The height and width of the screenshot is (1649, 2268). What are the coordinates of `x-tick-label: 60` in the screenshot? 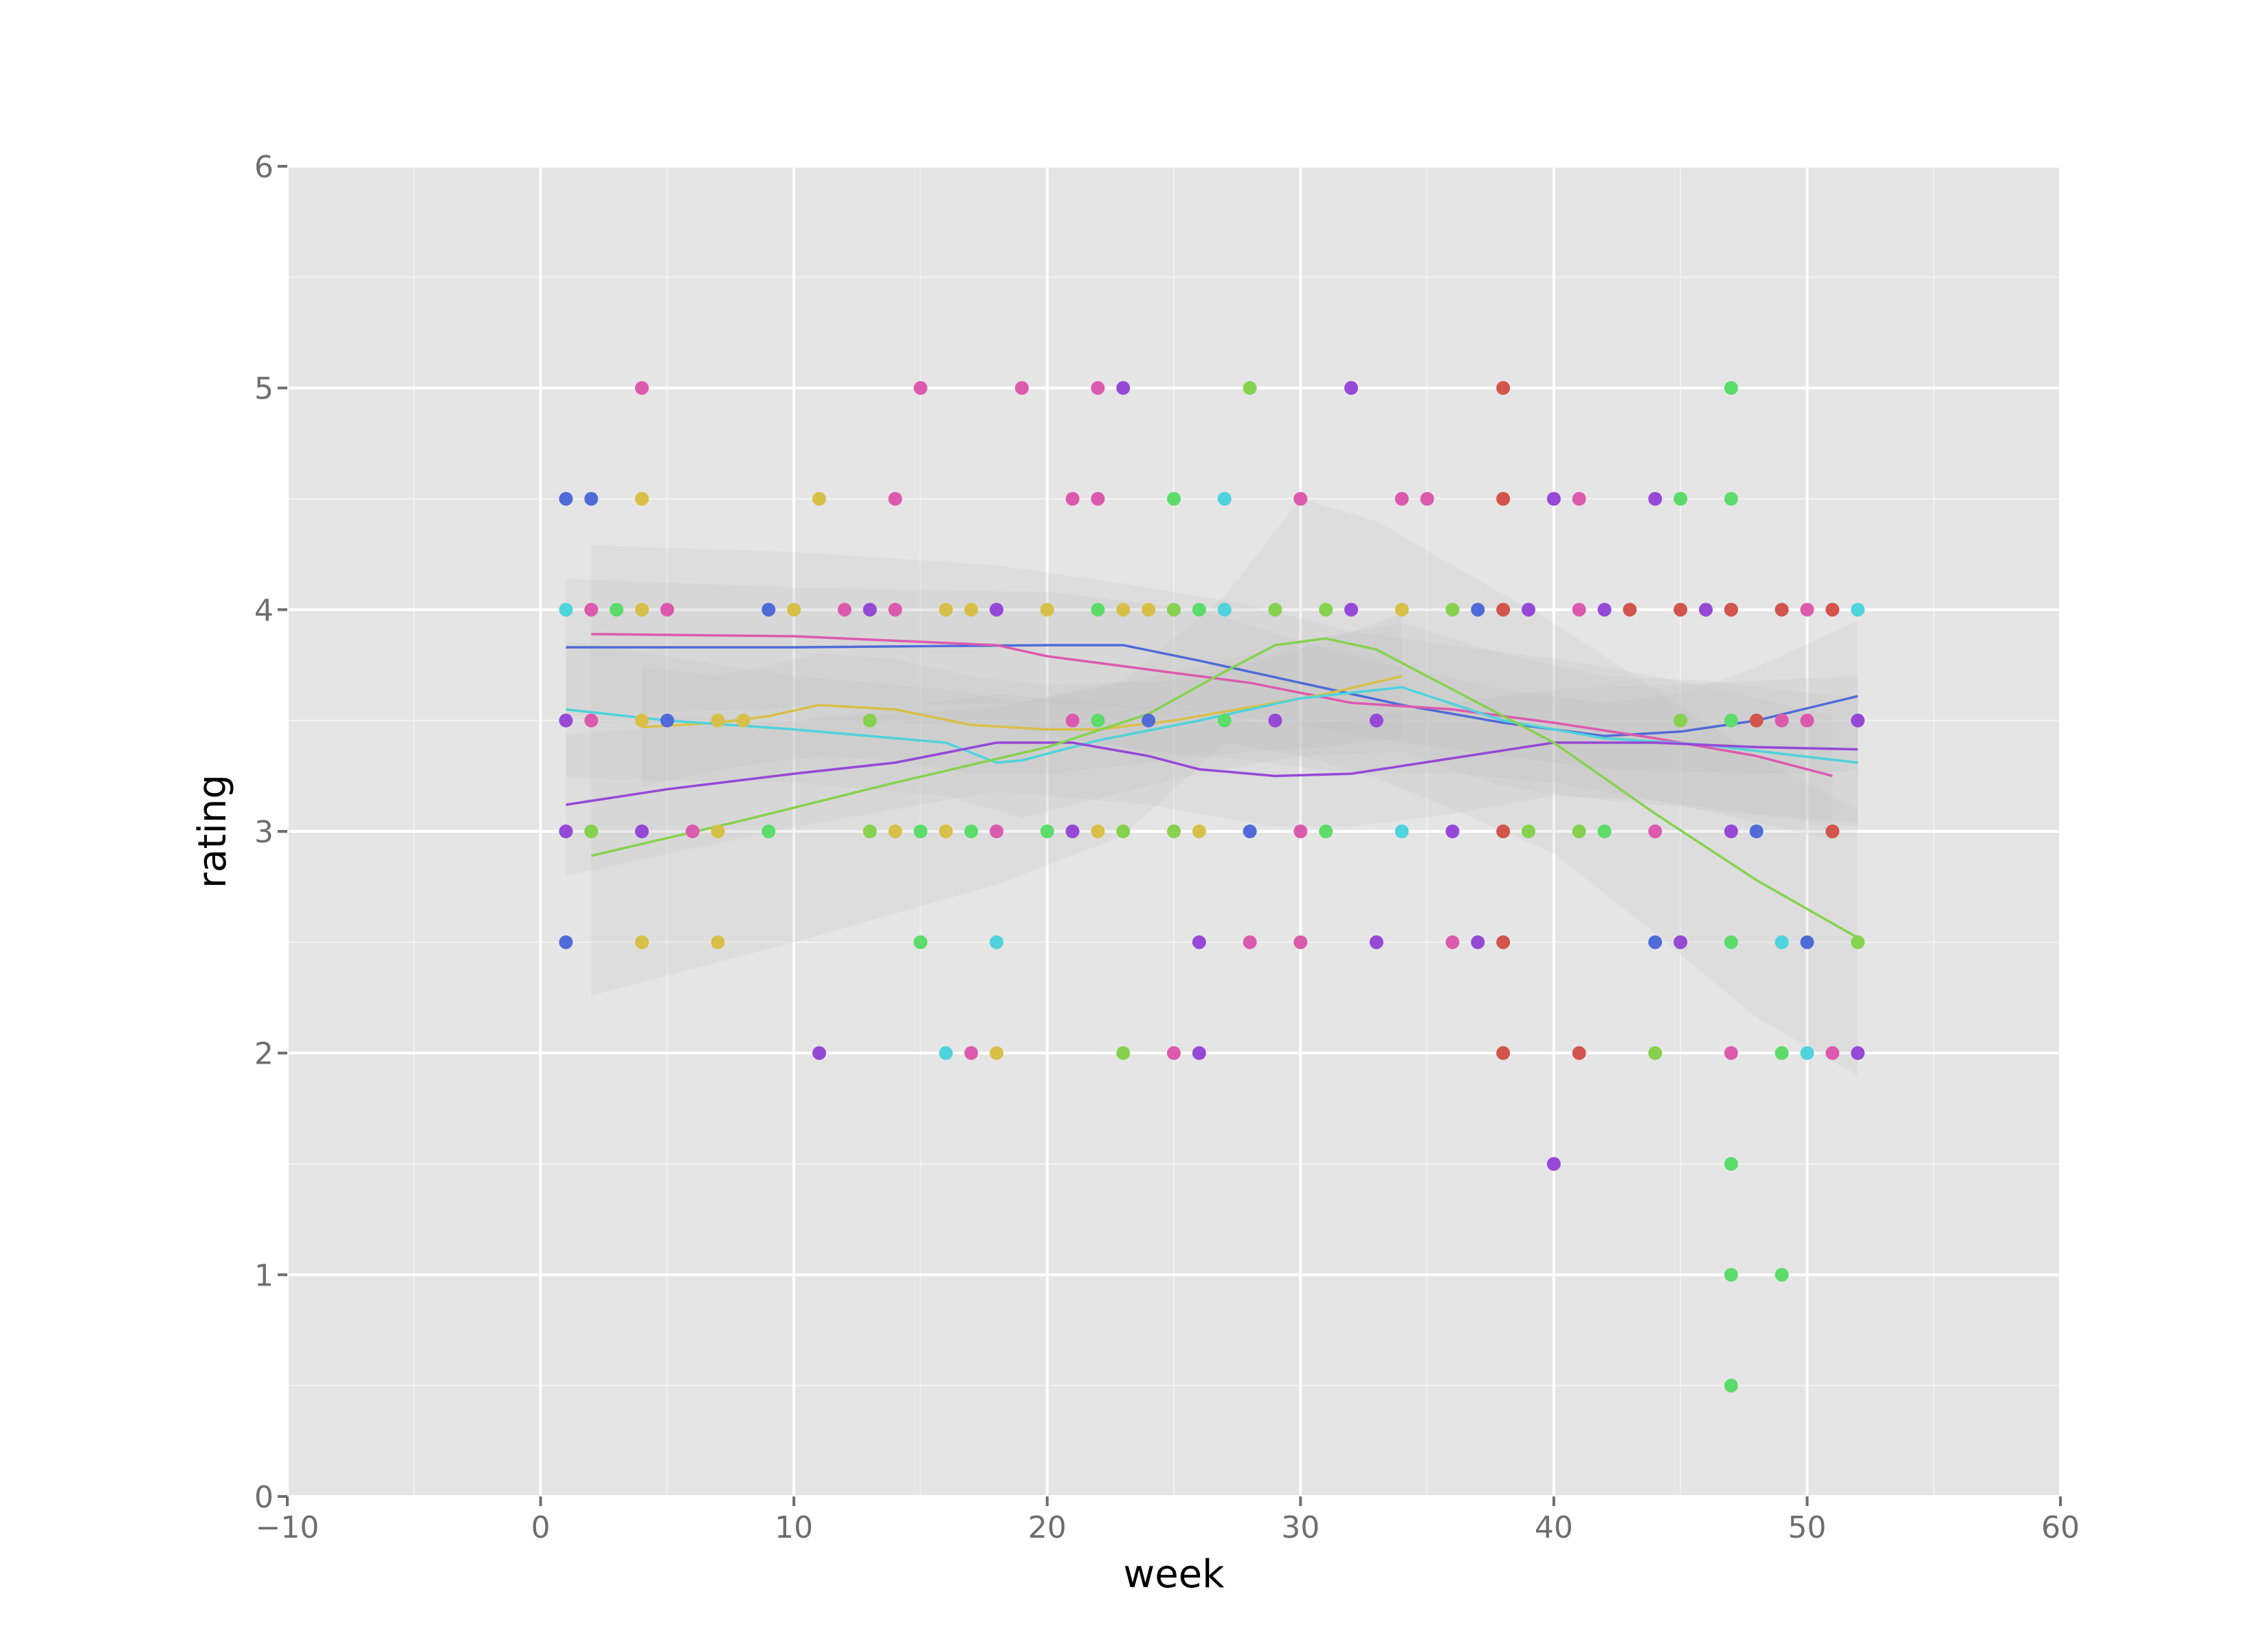 It's located at (2060, 1528).